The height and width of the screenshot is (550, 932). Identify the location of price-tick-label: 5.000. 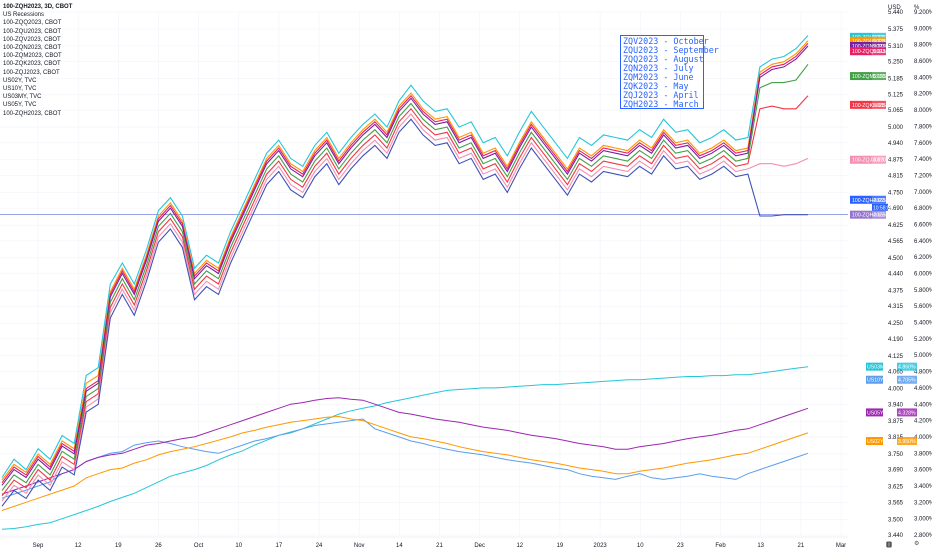
(896, 128).